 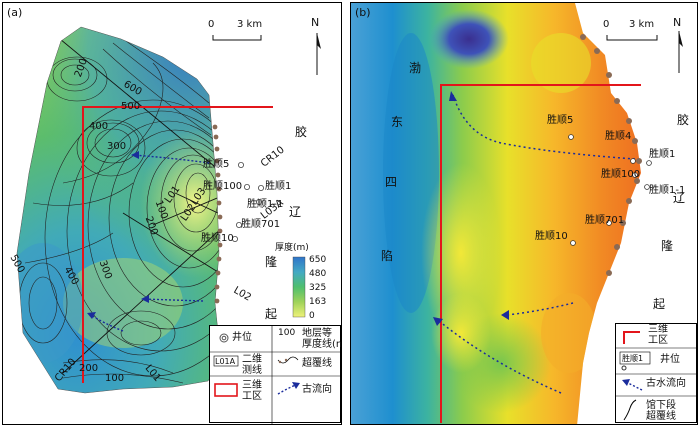 I want to click on region-char-4-b: 起, so click(x=659, y=304).